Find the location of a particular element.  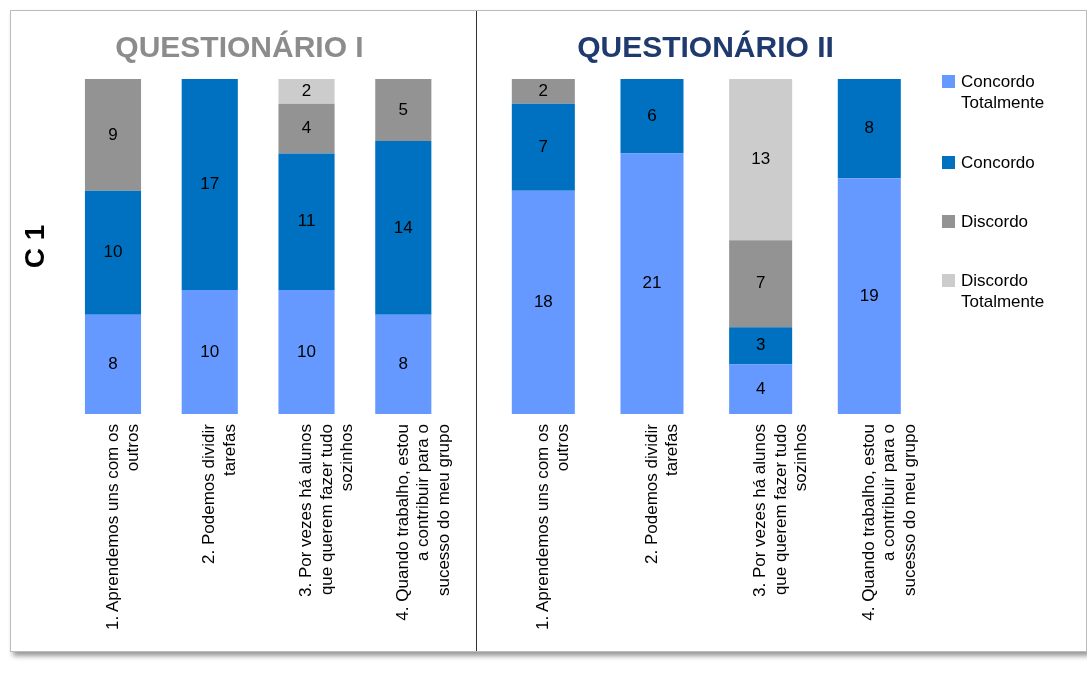

legend-label: Concordo Totalmente is located at coordinates (1003, 92).